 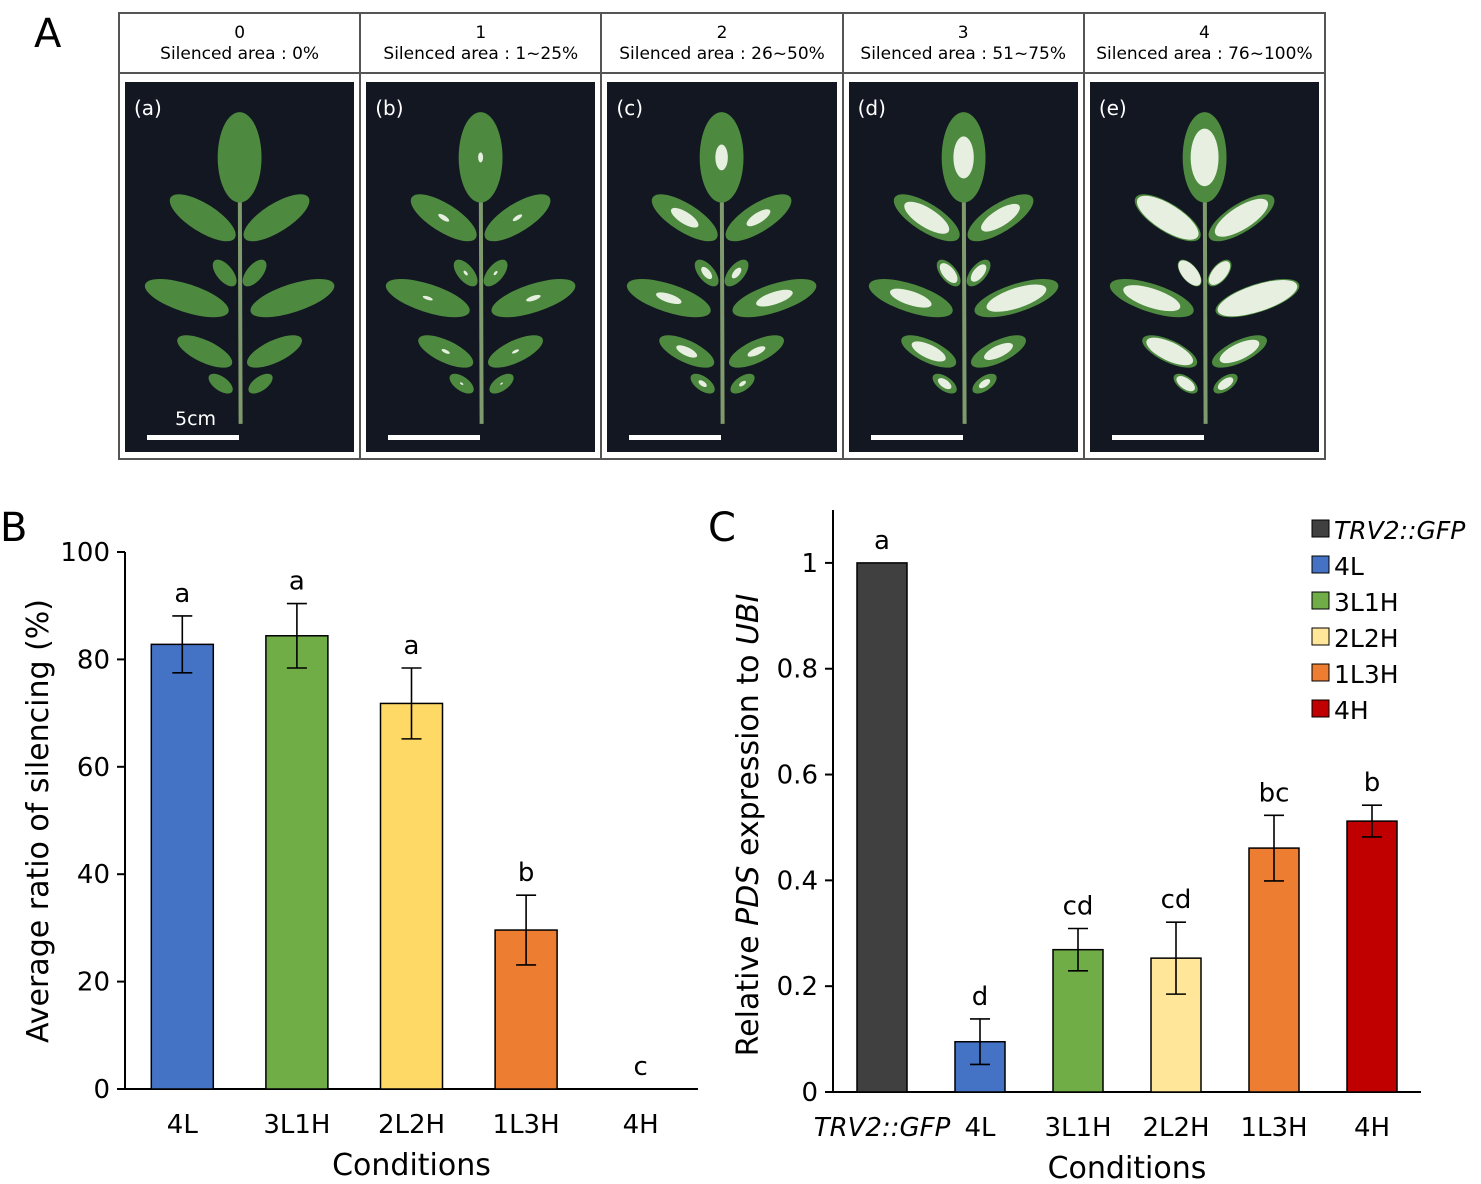 What do you see at coordinates (963, 33) in the screenshot?
I see `score-number: 3` at bounding box center [963, 33].